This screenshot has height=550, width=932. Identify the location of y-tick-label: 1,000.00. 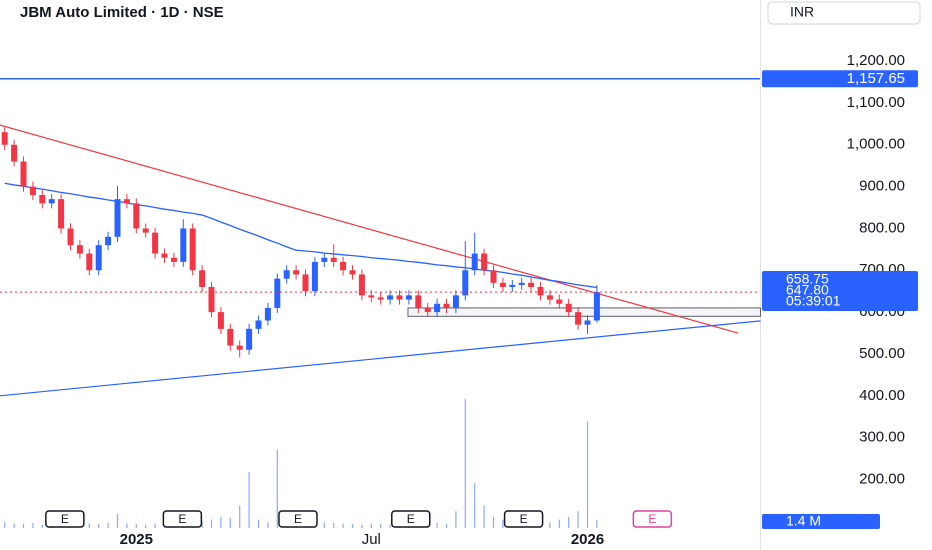
(876, 144).